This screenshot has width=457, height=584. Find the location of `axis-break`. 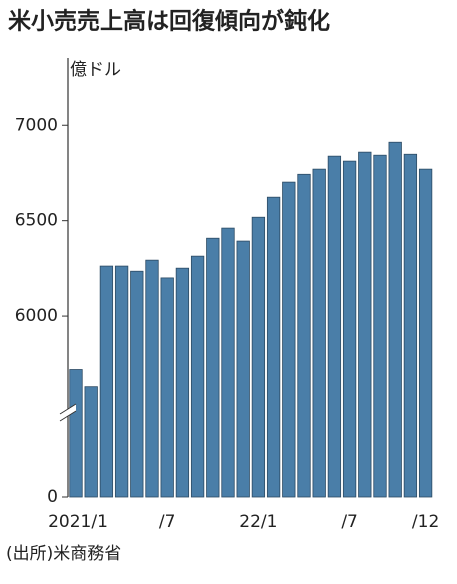

axis-break is located at coordinates (68, 412).